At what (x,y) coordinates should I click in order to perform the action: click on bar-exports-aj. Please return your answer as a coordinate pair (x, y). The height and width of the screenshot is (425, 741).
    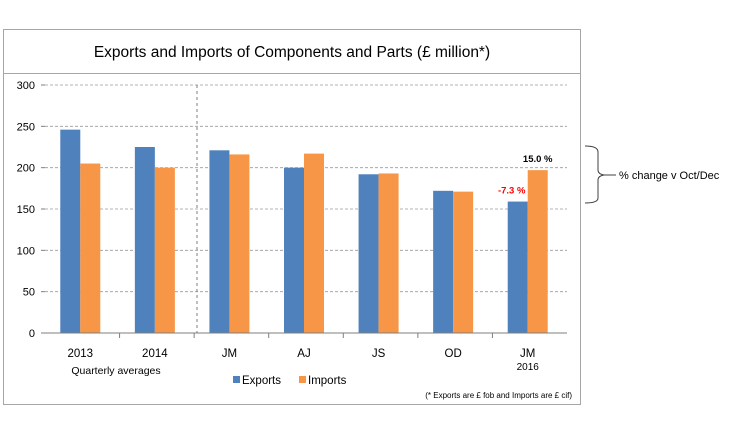
    Looking at the image, I should click on (294, 250).